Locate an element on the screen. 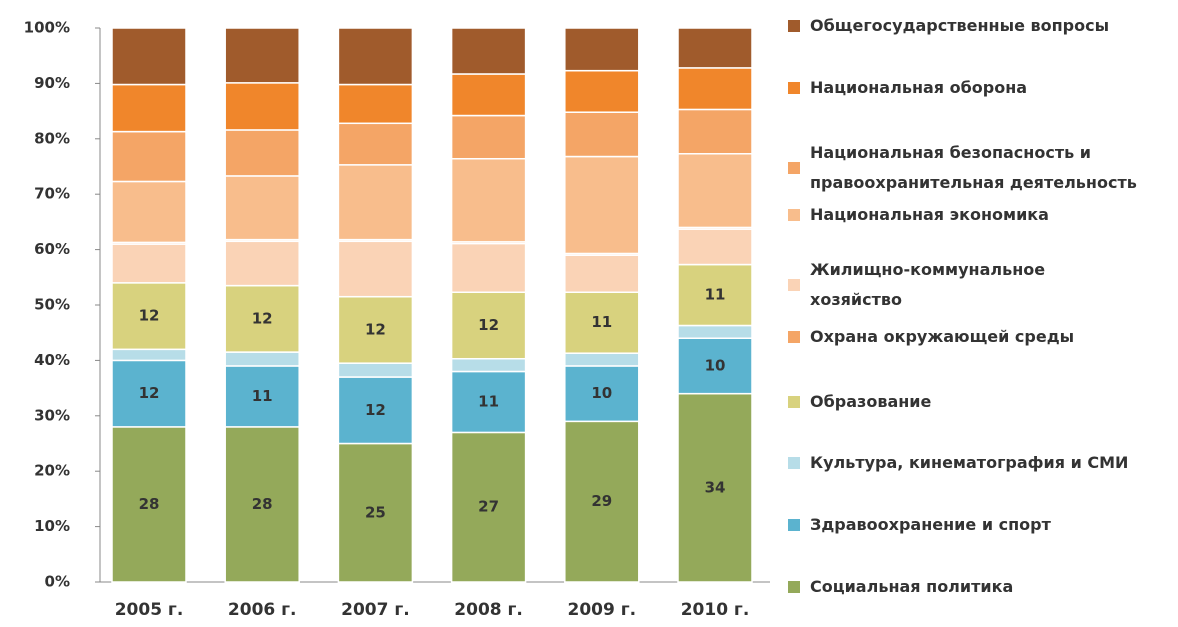 This screenshot has height=627, width=1178. data-label: 25 is located at coordinates (375, 512).